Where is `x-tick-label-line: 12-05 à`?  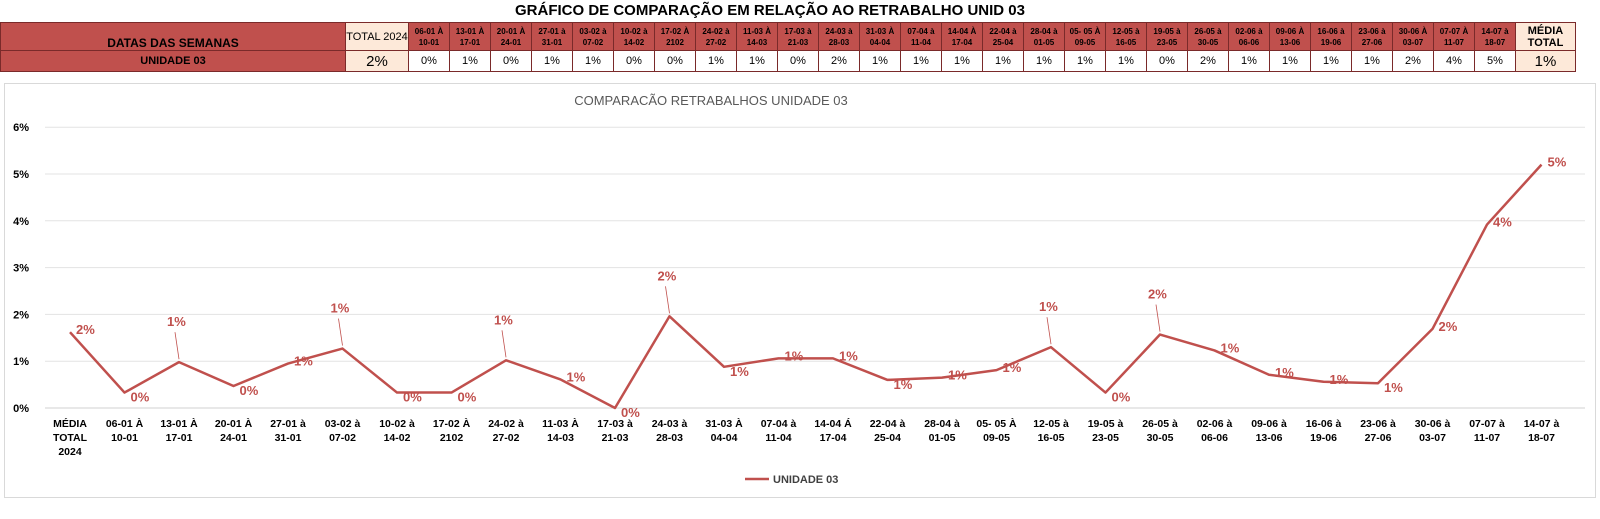 x-tick-label-line: 12-05 à is located at coordinates (1051, 424).